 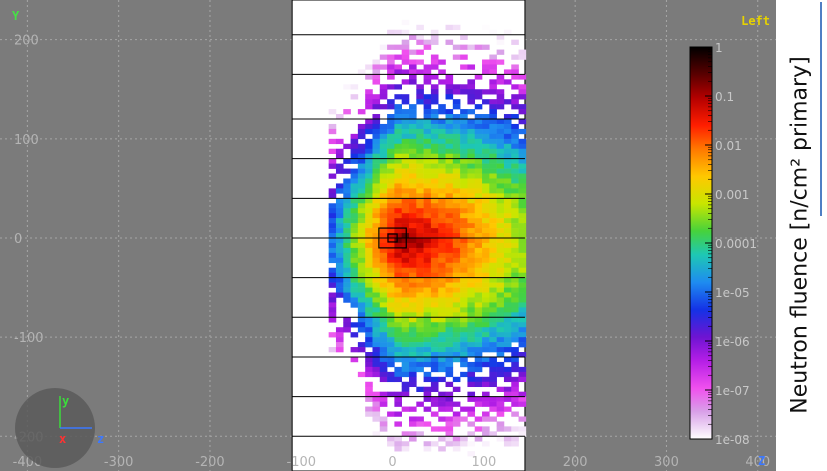 I want to click on x-tick-label-7: 300, so click(x=666, y=462).